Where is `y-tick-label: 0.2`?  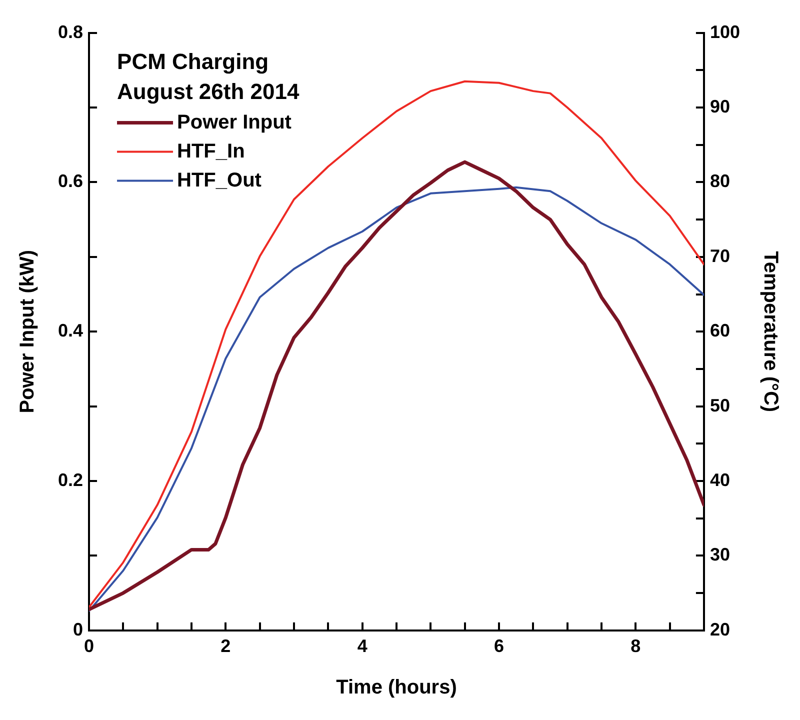 y-tick-label: 0.2 is located at coordinates (71, 480).